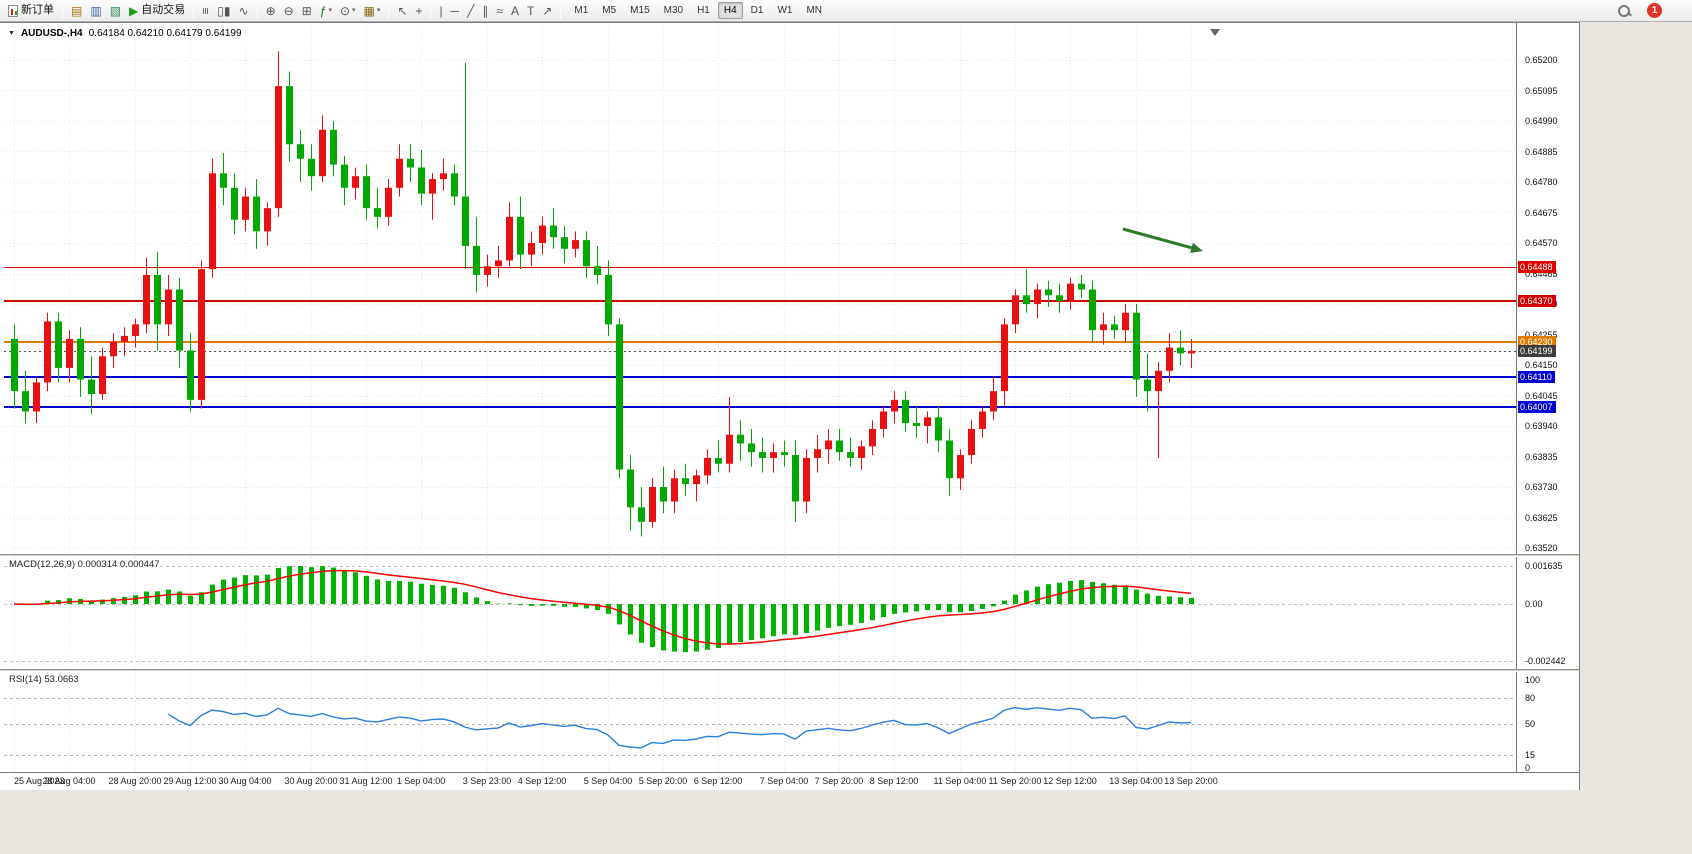 The width and height of the screenshot is (1692, 854). What do you see at coordinates (894, 781) in the screenshot?
I see `time-label: 8 Sep 12:00` at bounding box center [894, 781].